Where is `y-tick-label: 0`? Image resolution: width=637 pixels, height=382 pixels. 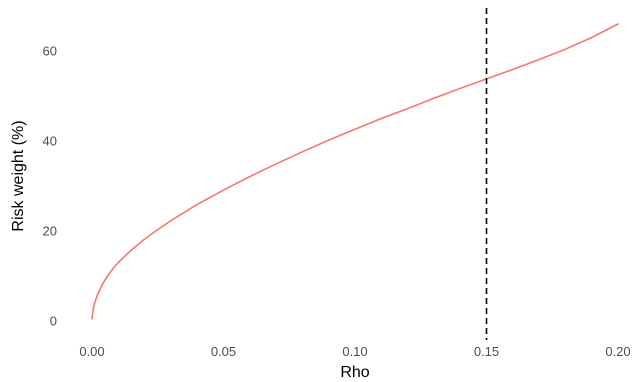 y-tick-label: 0 is located at coordinates (53, 321).